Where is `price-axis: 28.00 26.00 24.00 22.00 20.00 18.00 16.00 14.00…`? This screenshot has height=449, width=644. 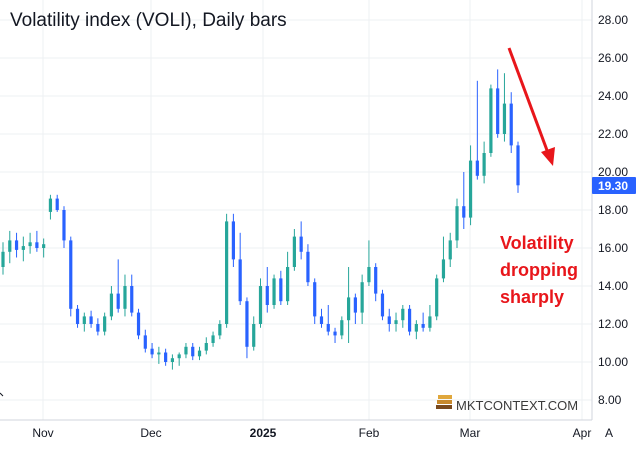
price-axis: 28.00 26.00 24.00 22.00 20.00 18.00 16.00 14.00… is located at coordinates (613, 210).